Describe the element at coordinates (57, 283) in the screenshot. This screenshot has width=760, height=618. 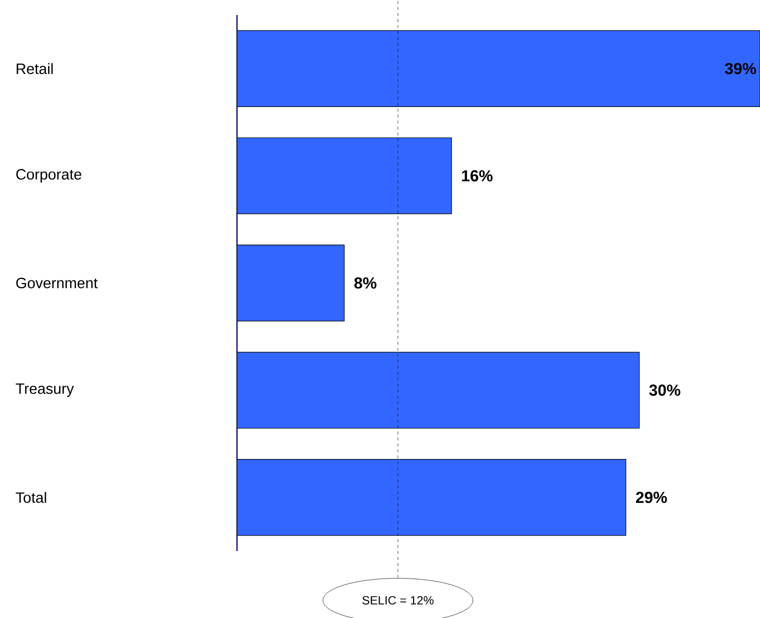
I see `y-tick-label: Government` at that location.